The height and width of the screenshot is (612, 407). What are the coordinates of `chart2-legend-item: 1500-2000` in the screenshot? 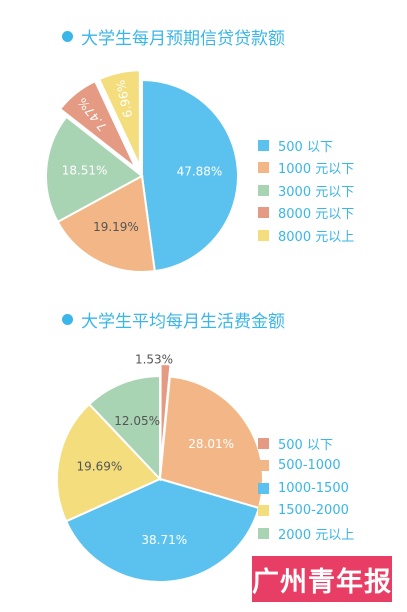 It's located at (306, 511).